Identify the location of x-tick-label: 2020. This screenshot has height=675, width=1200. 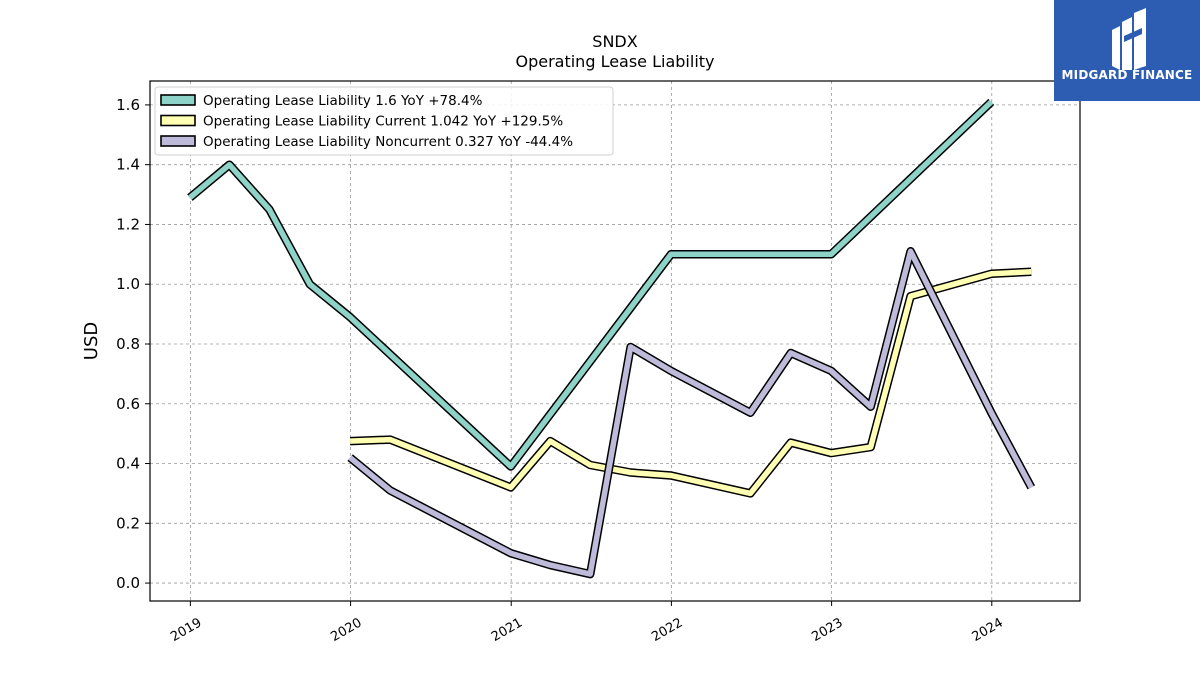
(346, 630).